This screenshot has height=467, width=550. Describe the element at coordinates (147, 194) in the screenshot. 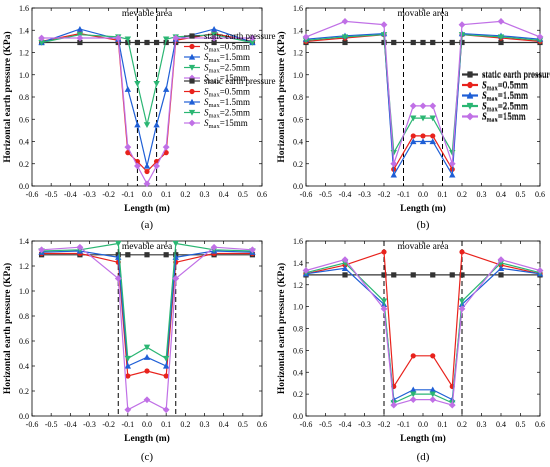

I see `x-tick-label: 0.0` at that location.